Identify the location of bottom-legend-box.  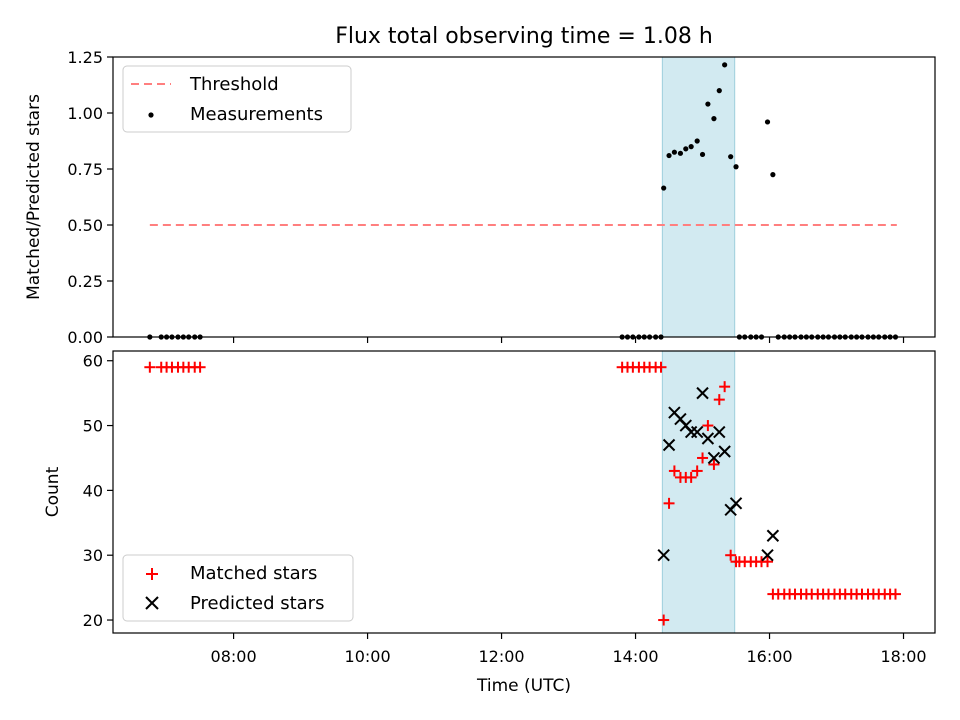
(238, 588).